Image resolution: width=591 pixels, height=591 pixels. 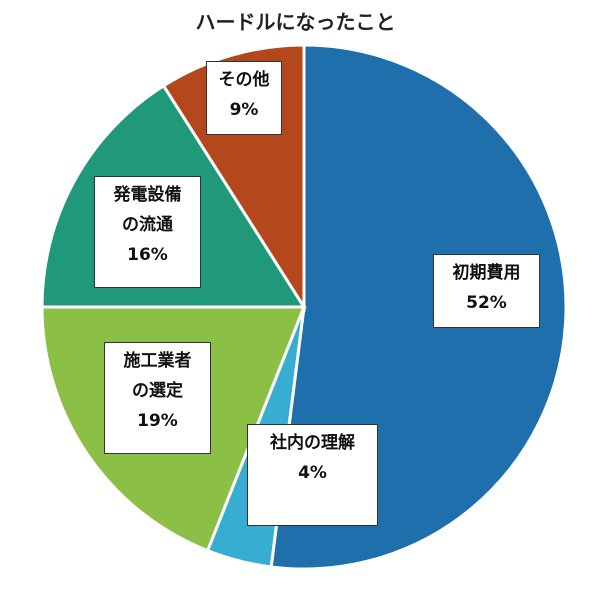 What do you see at coordinates (157, 390) in the screenshot?
I see `slice-name-line: の選定` at bounding box center [157, 390].